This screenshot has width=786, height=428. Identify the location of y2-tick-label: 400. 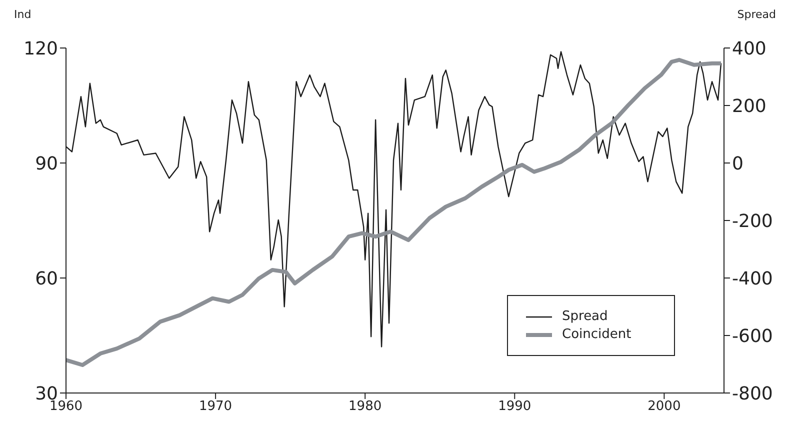
(749, 49).